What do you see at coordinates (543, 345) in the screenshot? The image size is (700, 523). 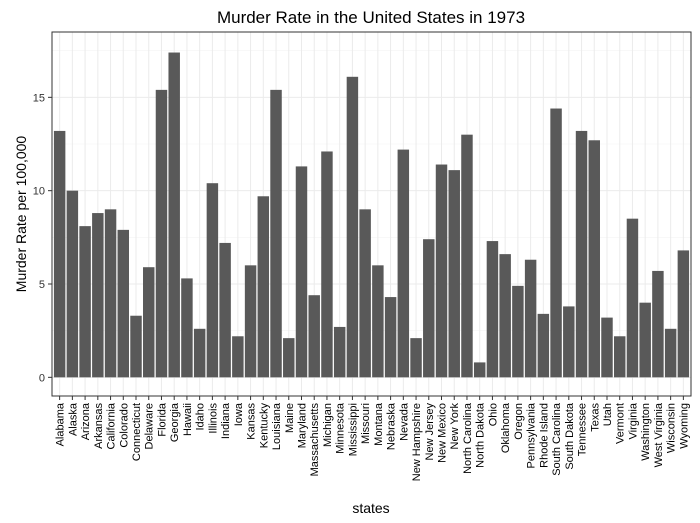 I see `bar-rhode-island` at bounding box center [543, 345].